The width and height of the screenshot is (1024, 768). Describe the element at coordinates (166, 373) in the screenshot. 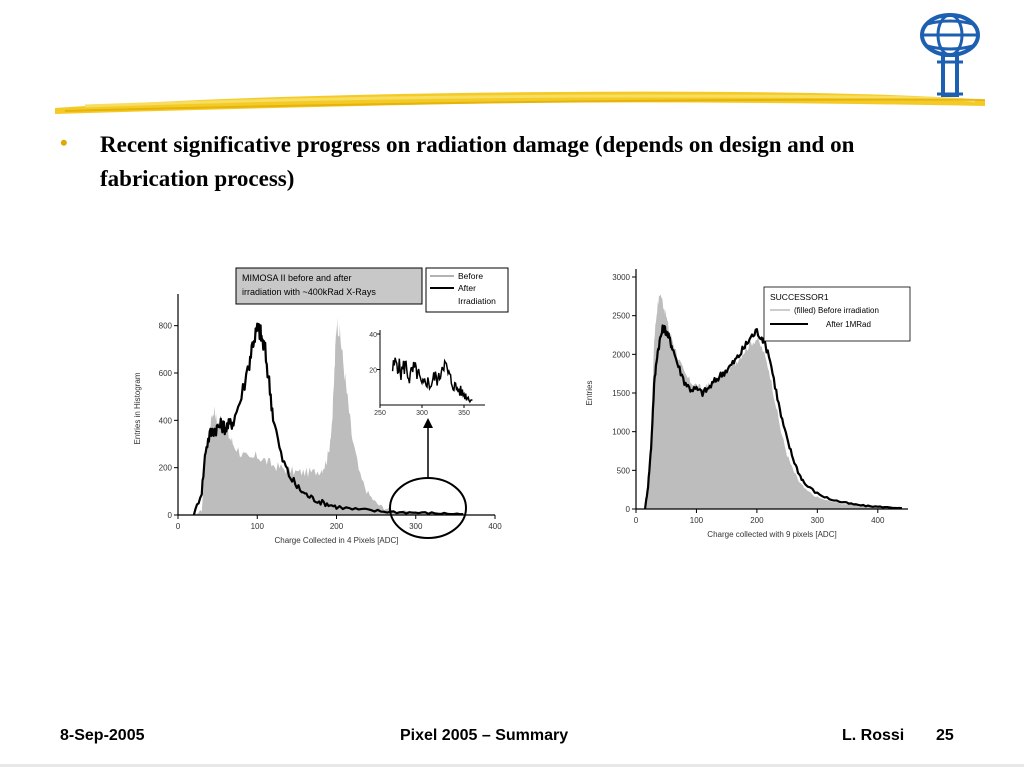

I see `y-tick-label: 600` at that location.